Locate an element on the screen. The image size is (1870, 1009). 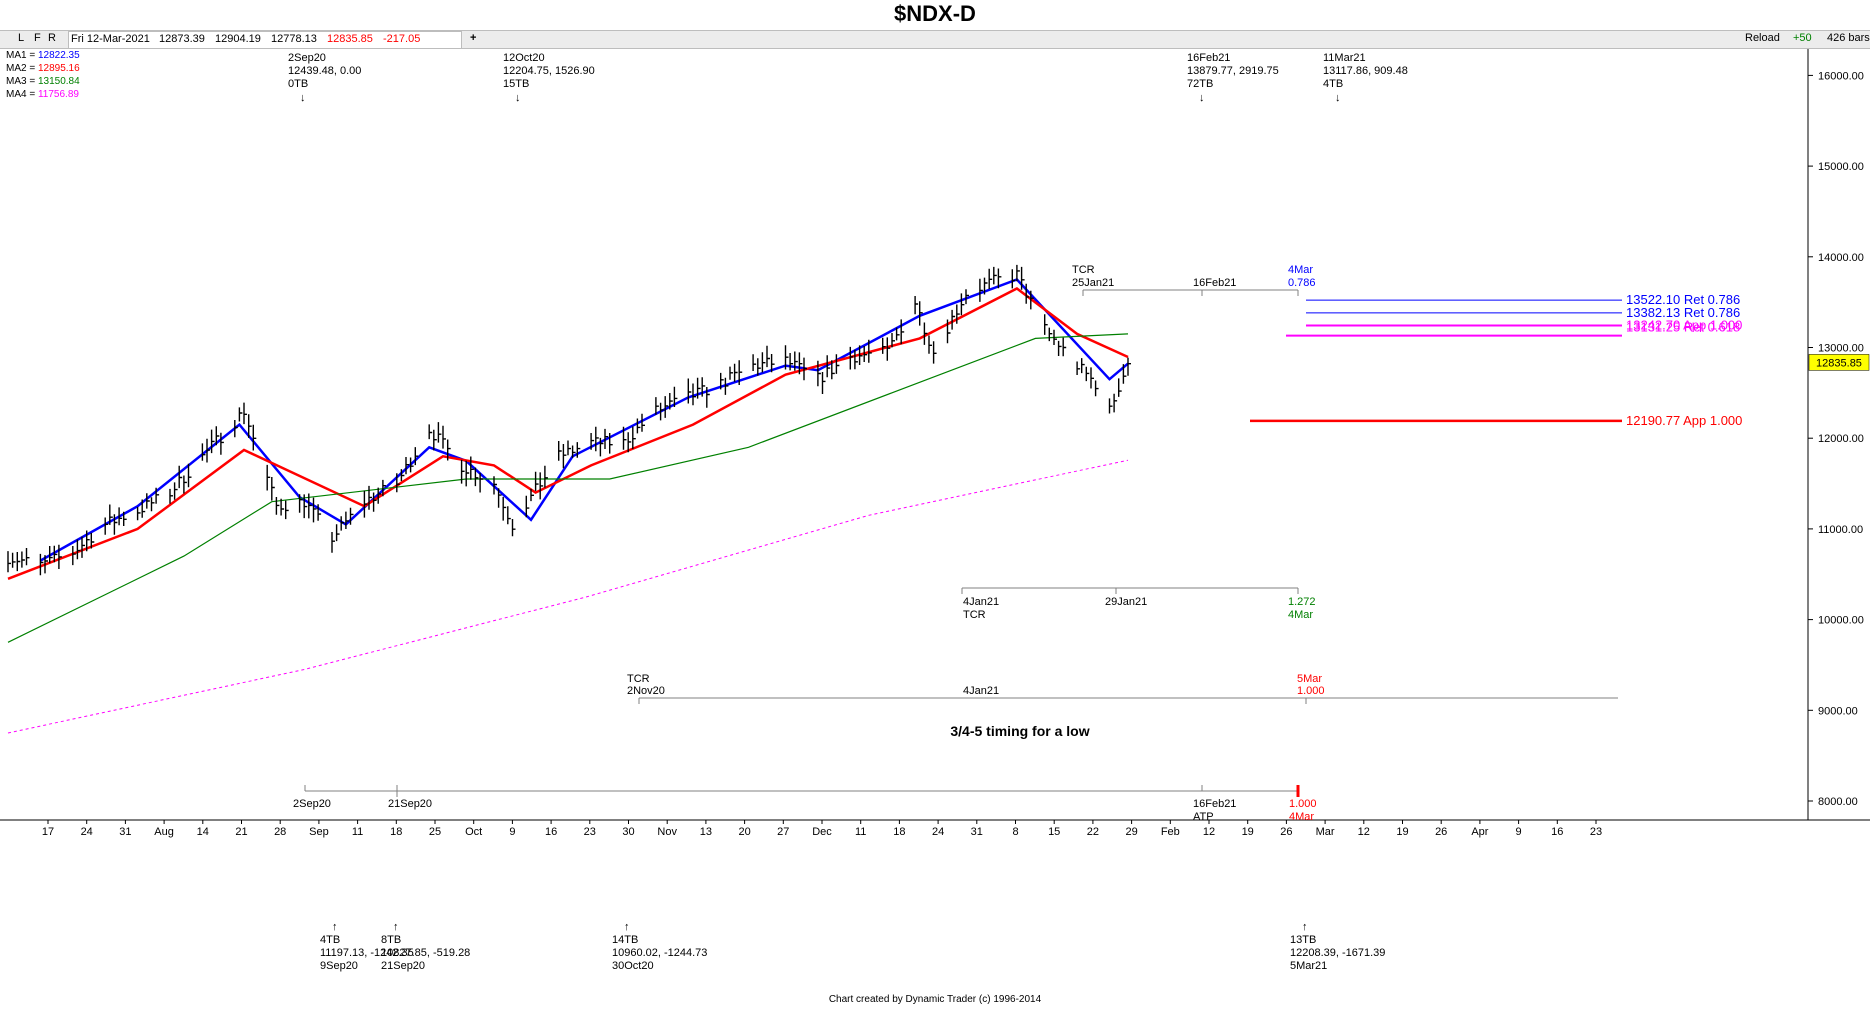
x-tick-label: Feb is located at coordinates (1170, 832).